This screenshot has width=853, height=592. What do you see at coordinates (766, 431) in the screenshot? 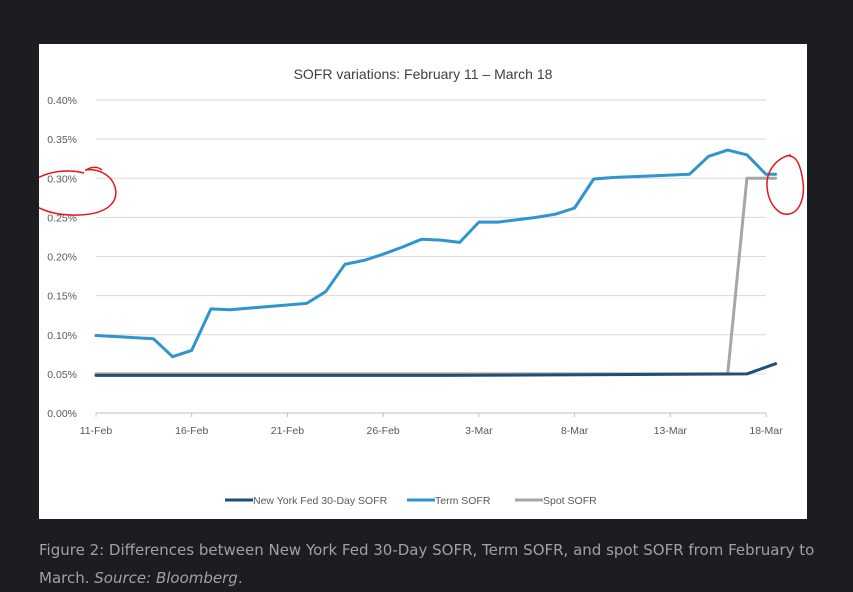
I see `x-tick-label: 18-Mar` at bounding box center [766, 431].